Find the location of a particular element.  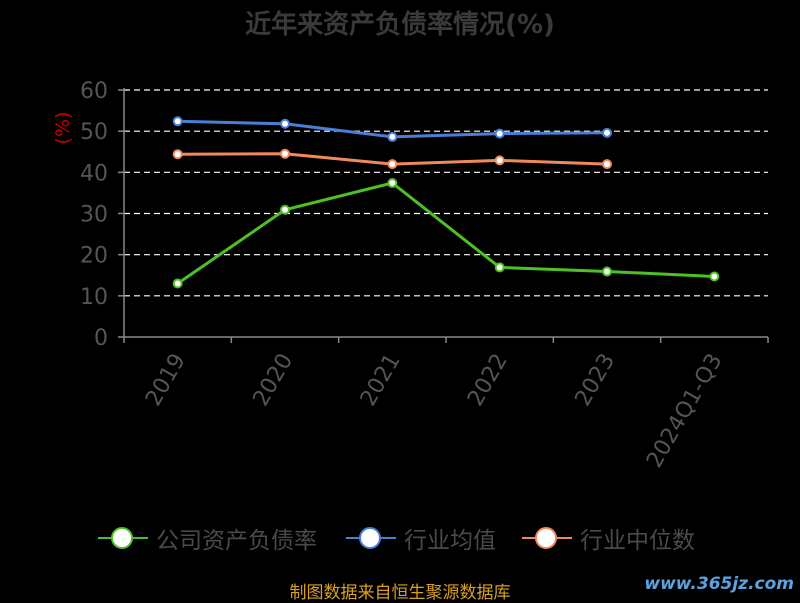

source-note: 制图数据来自恒生聚源数据库 is located at coordinates (400, 593).